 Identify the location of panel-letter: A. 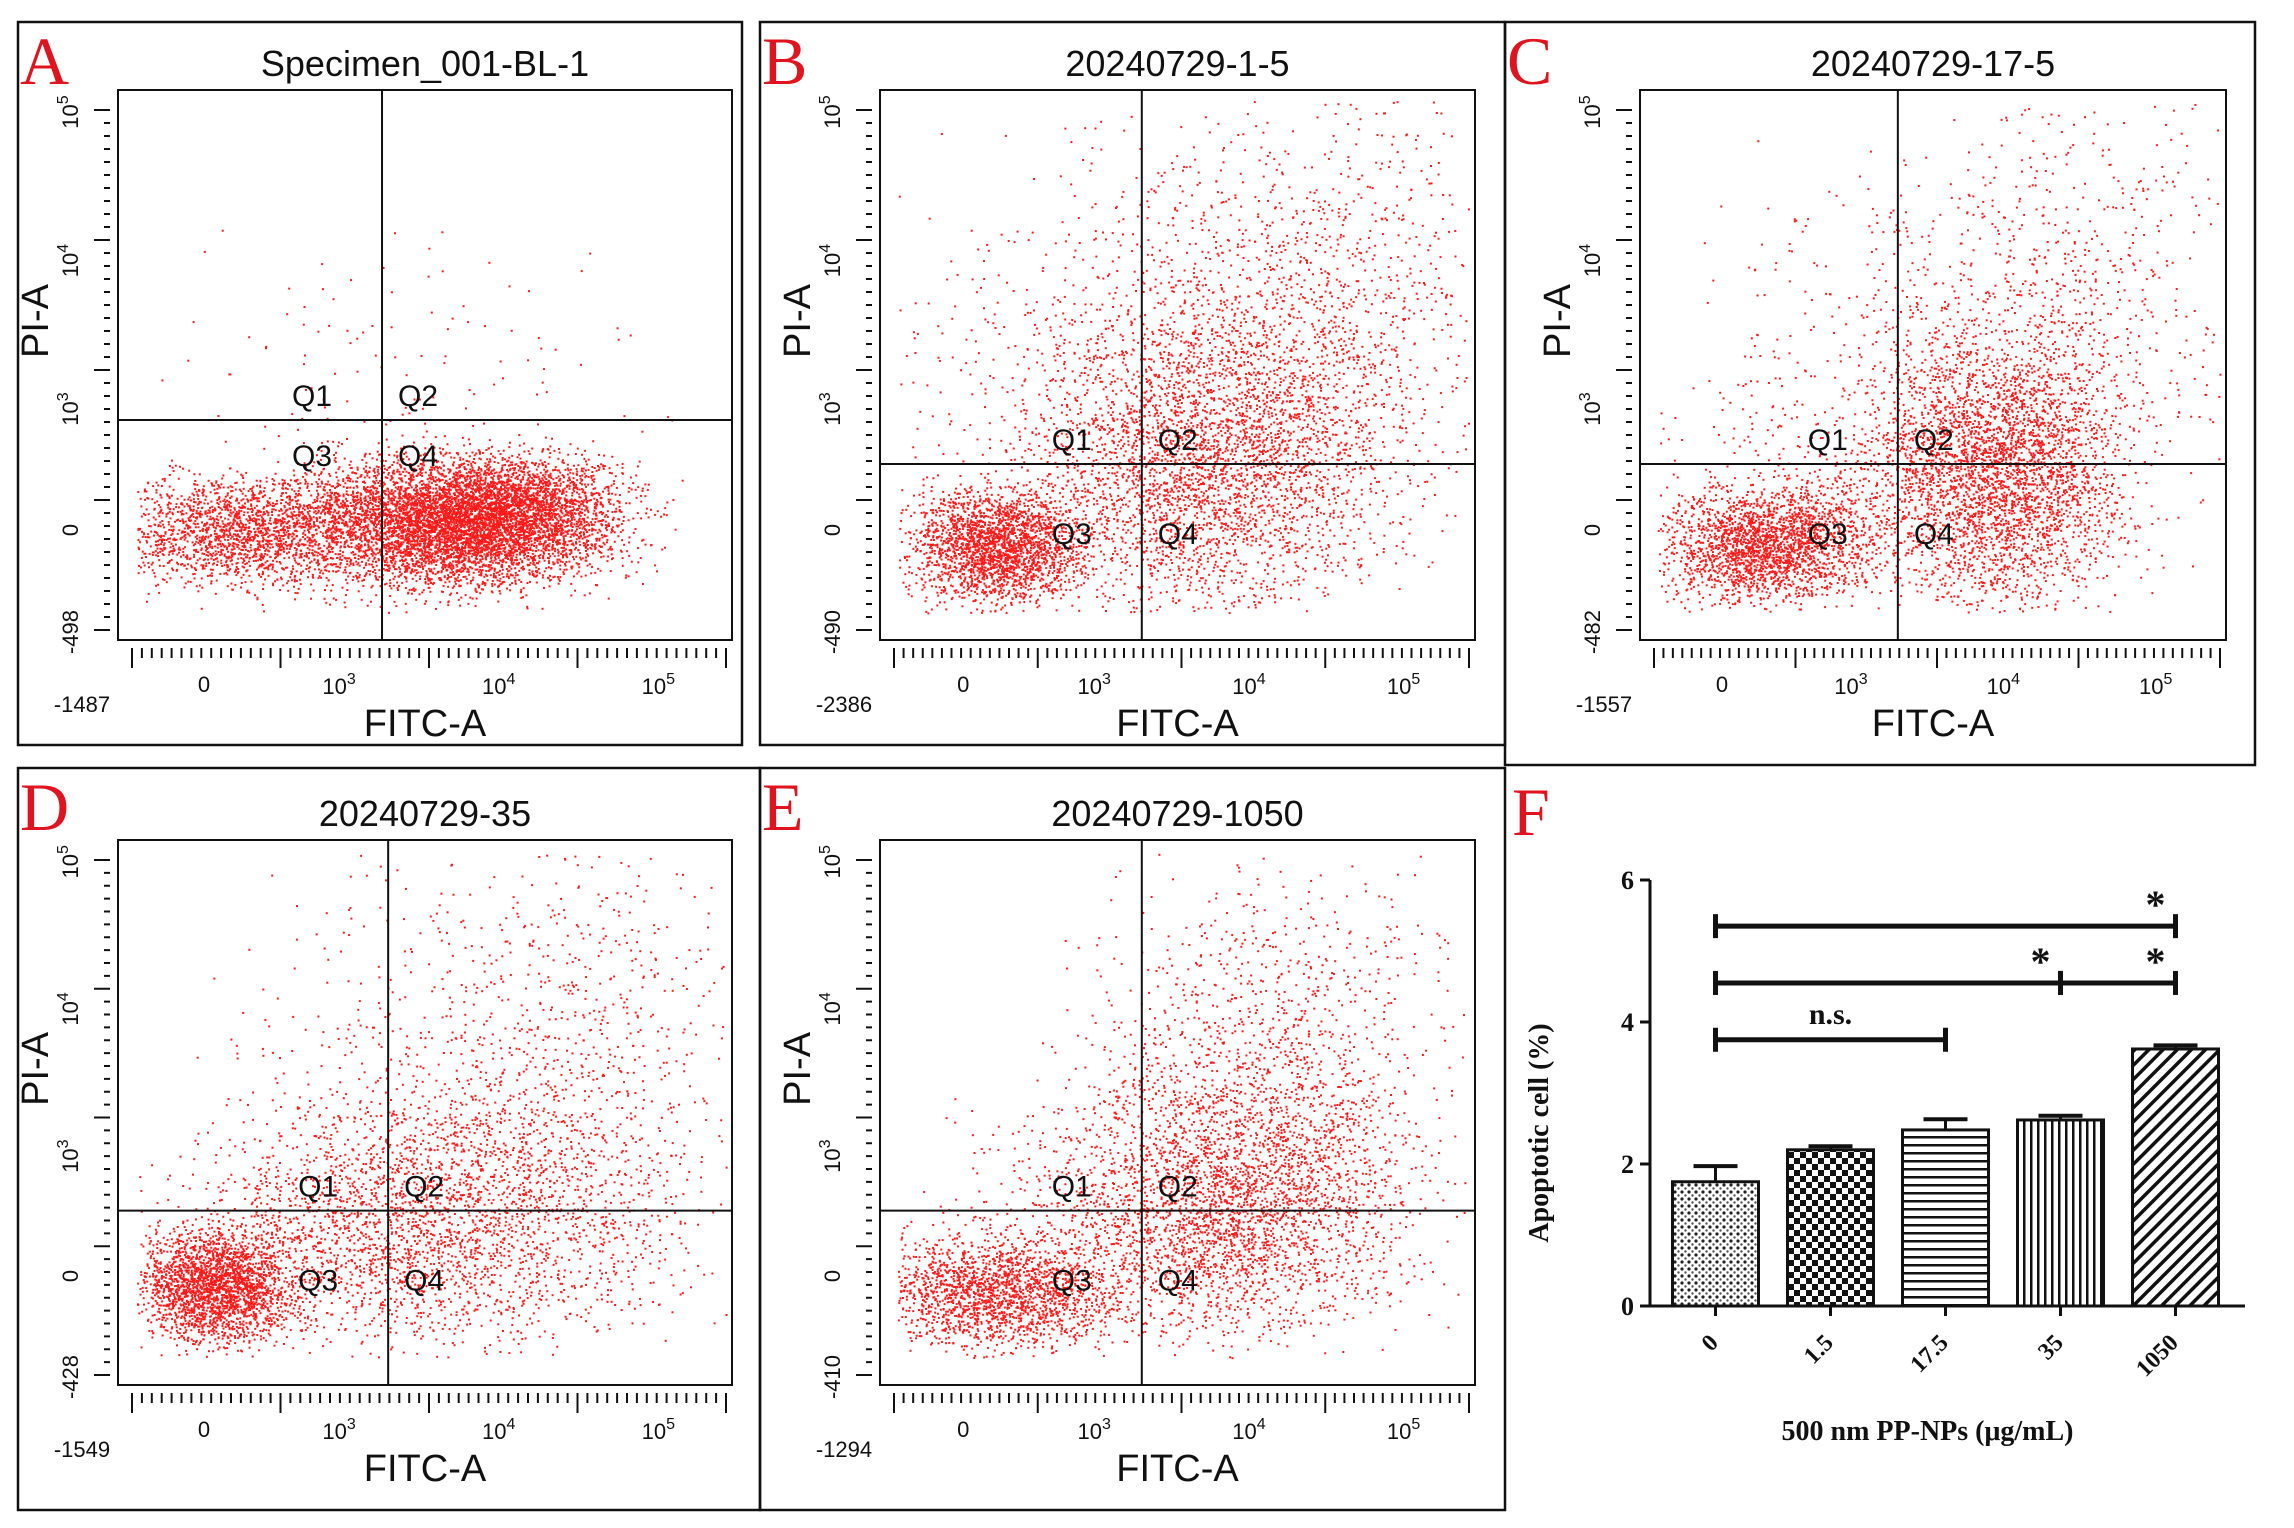
(44, 61).